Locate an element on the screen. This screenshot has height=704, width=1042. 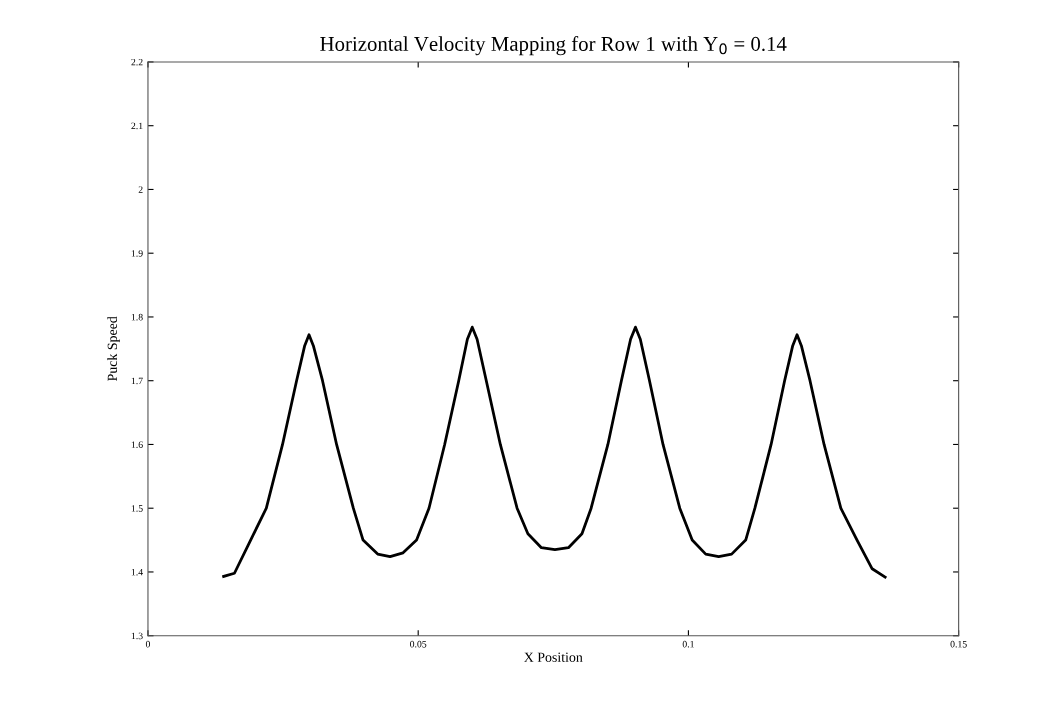
y-tick-label: 2.2 is located at coordinates (137, 62).